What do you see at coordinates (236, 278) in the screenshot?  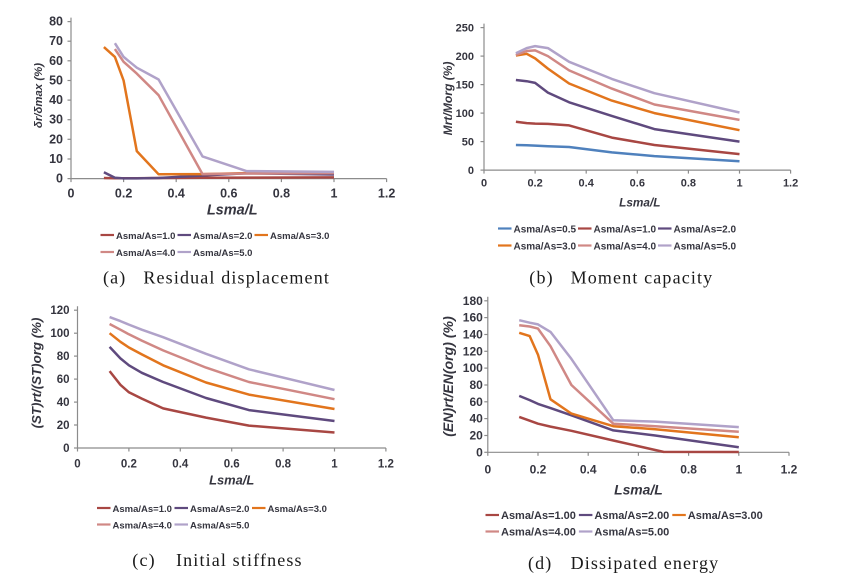 I see `svg-text: Residual displacement` at bounding box center [236, 278].